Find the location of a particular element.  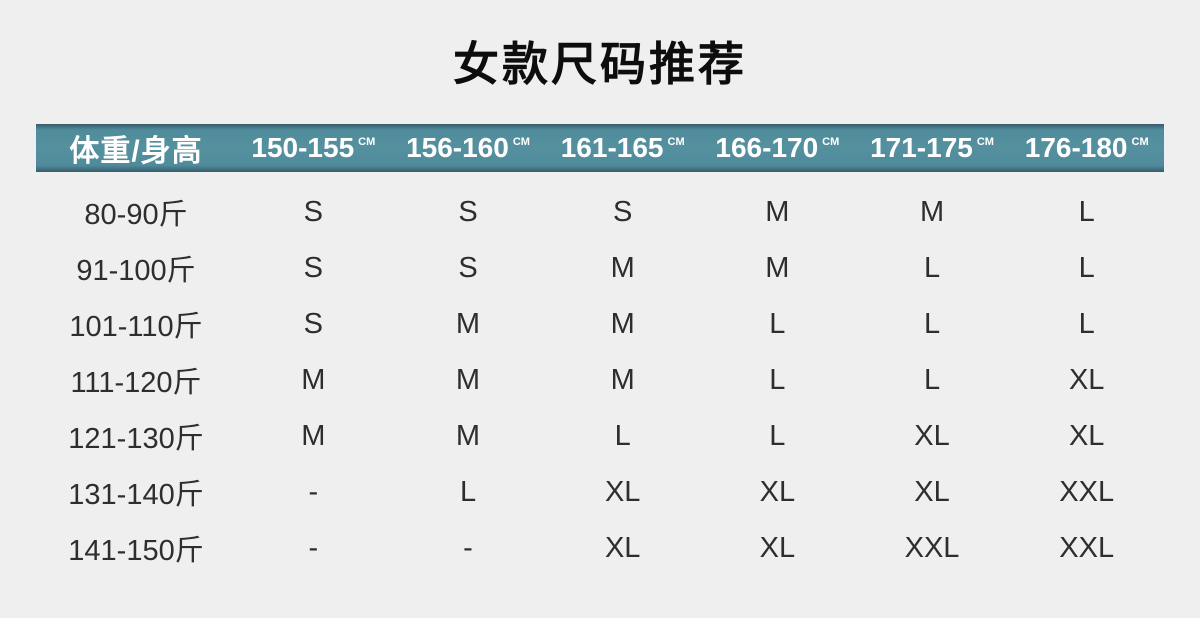

column-header-height-range: 161-165 CM is located at coordinates (622, 148).